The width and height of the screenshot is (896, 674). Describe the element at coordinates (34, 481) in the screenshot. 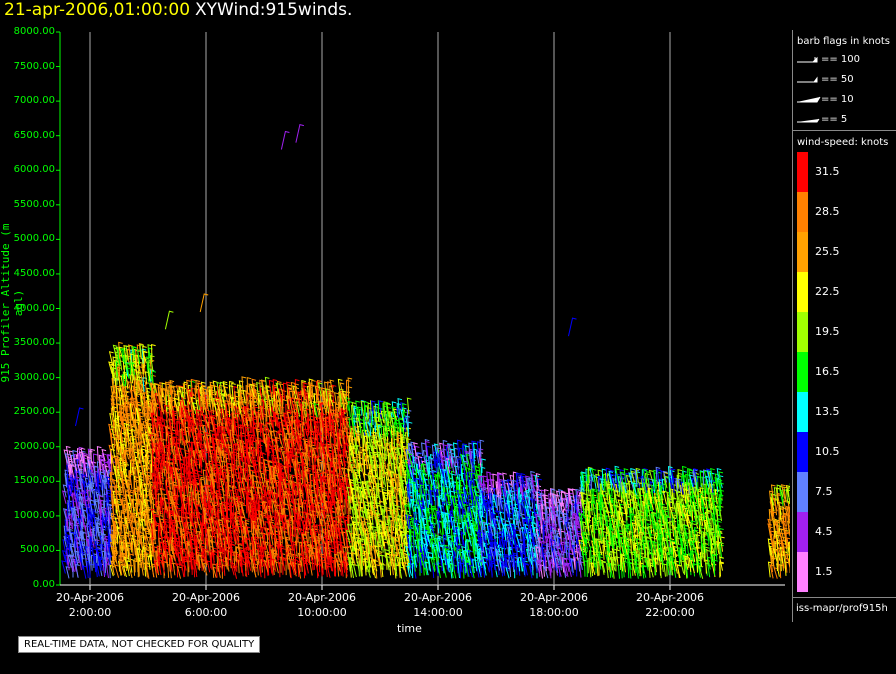

I see `y-tick-label: 1500.00` at that location.